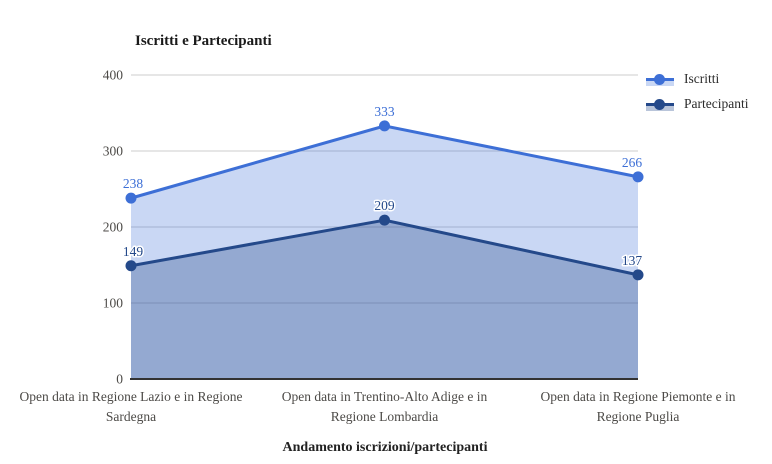  I want to click on y-tick-label: 300, so click(113, 151).